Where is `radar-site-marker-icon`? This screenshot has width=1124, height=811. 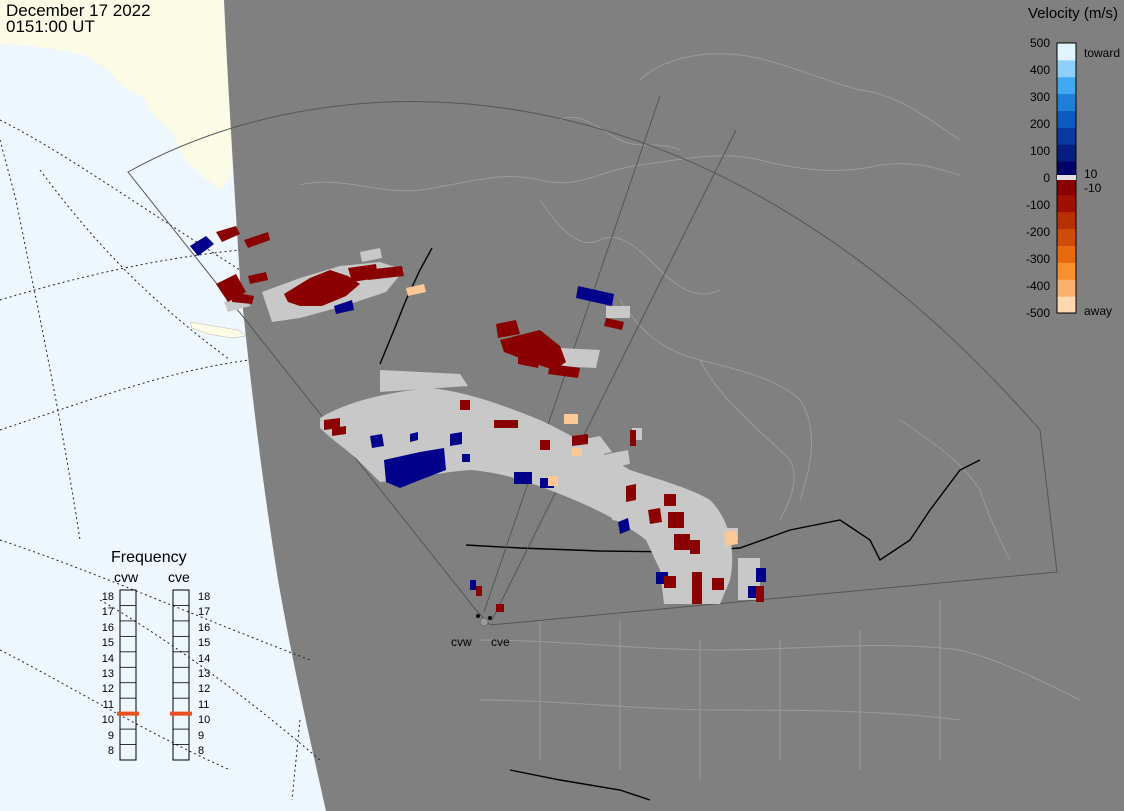 radar-site-marker-icon is located at coordinates (484, 622).